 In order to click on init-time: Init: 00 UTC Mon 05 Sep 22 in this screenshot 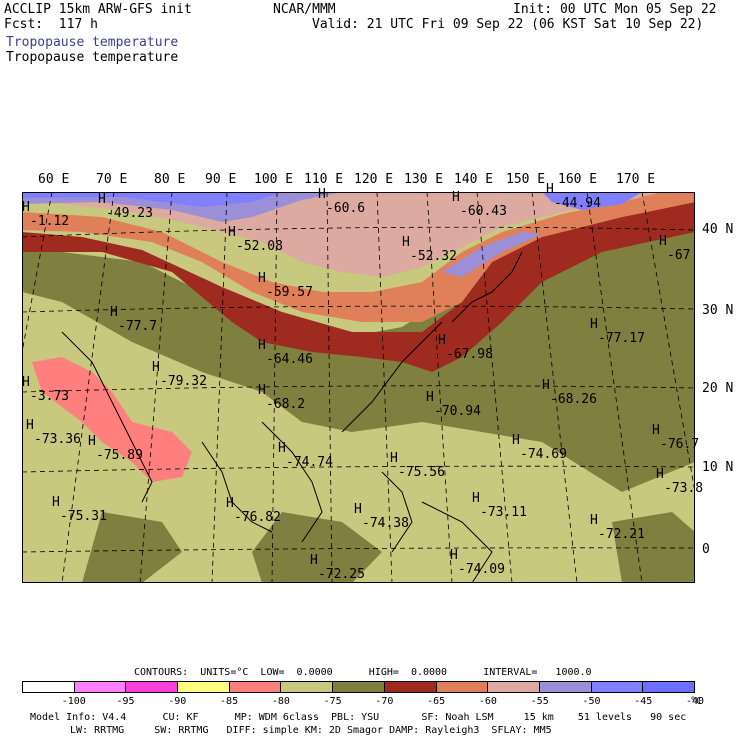, I will do `click(615, 9)`.